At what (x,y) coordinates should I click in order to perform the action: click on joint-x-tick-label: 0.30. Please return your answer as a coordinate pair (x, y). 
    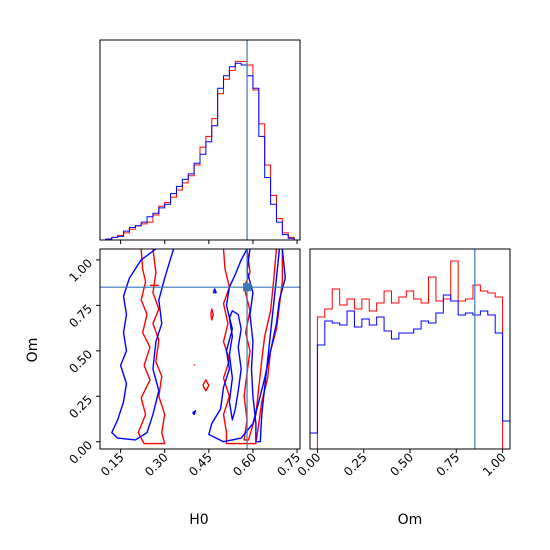
    Looking at the image, I should click on (156, 464).